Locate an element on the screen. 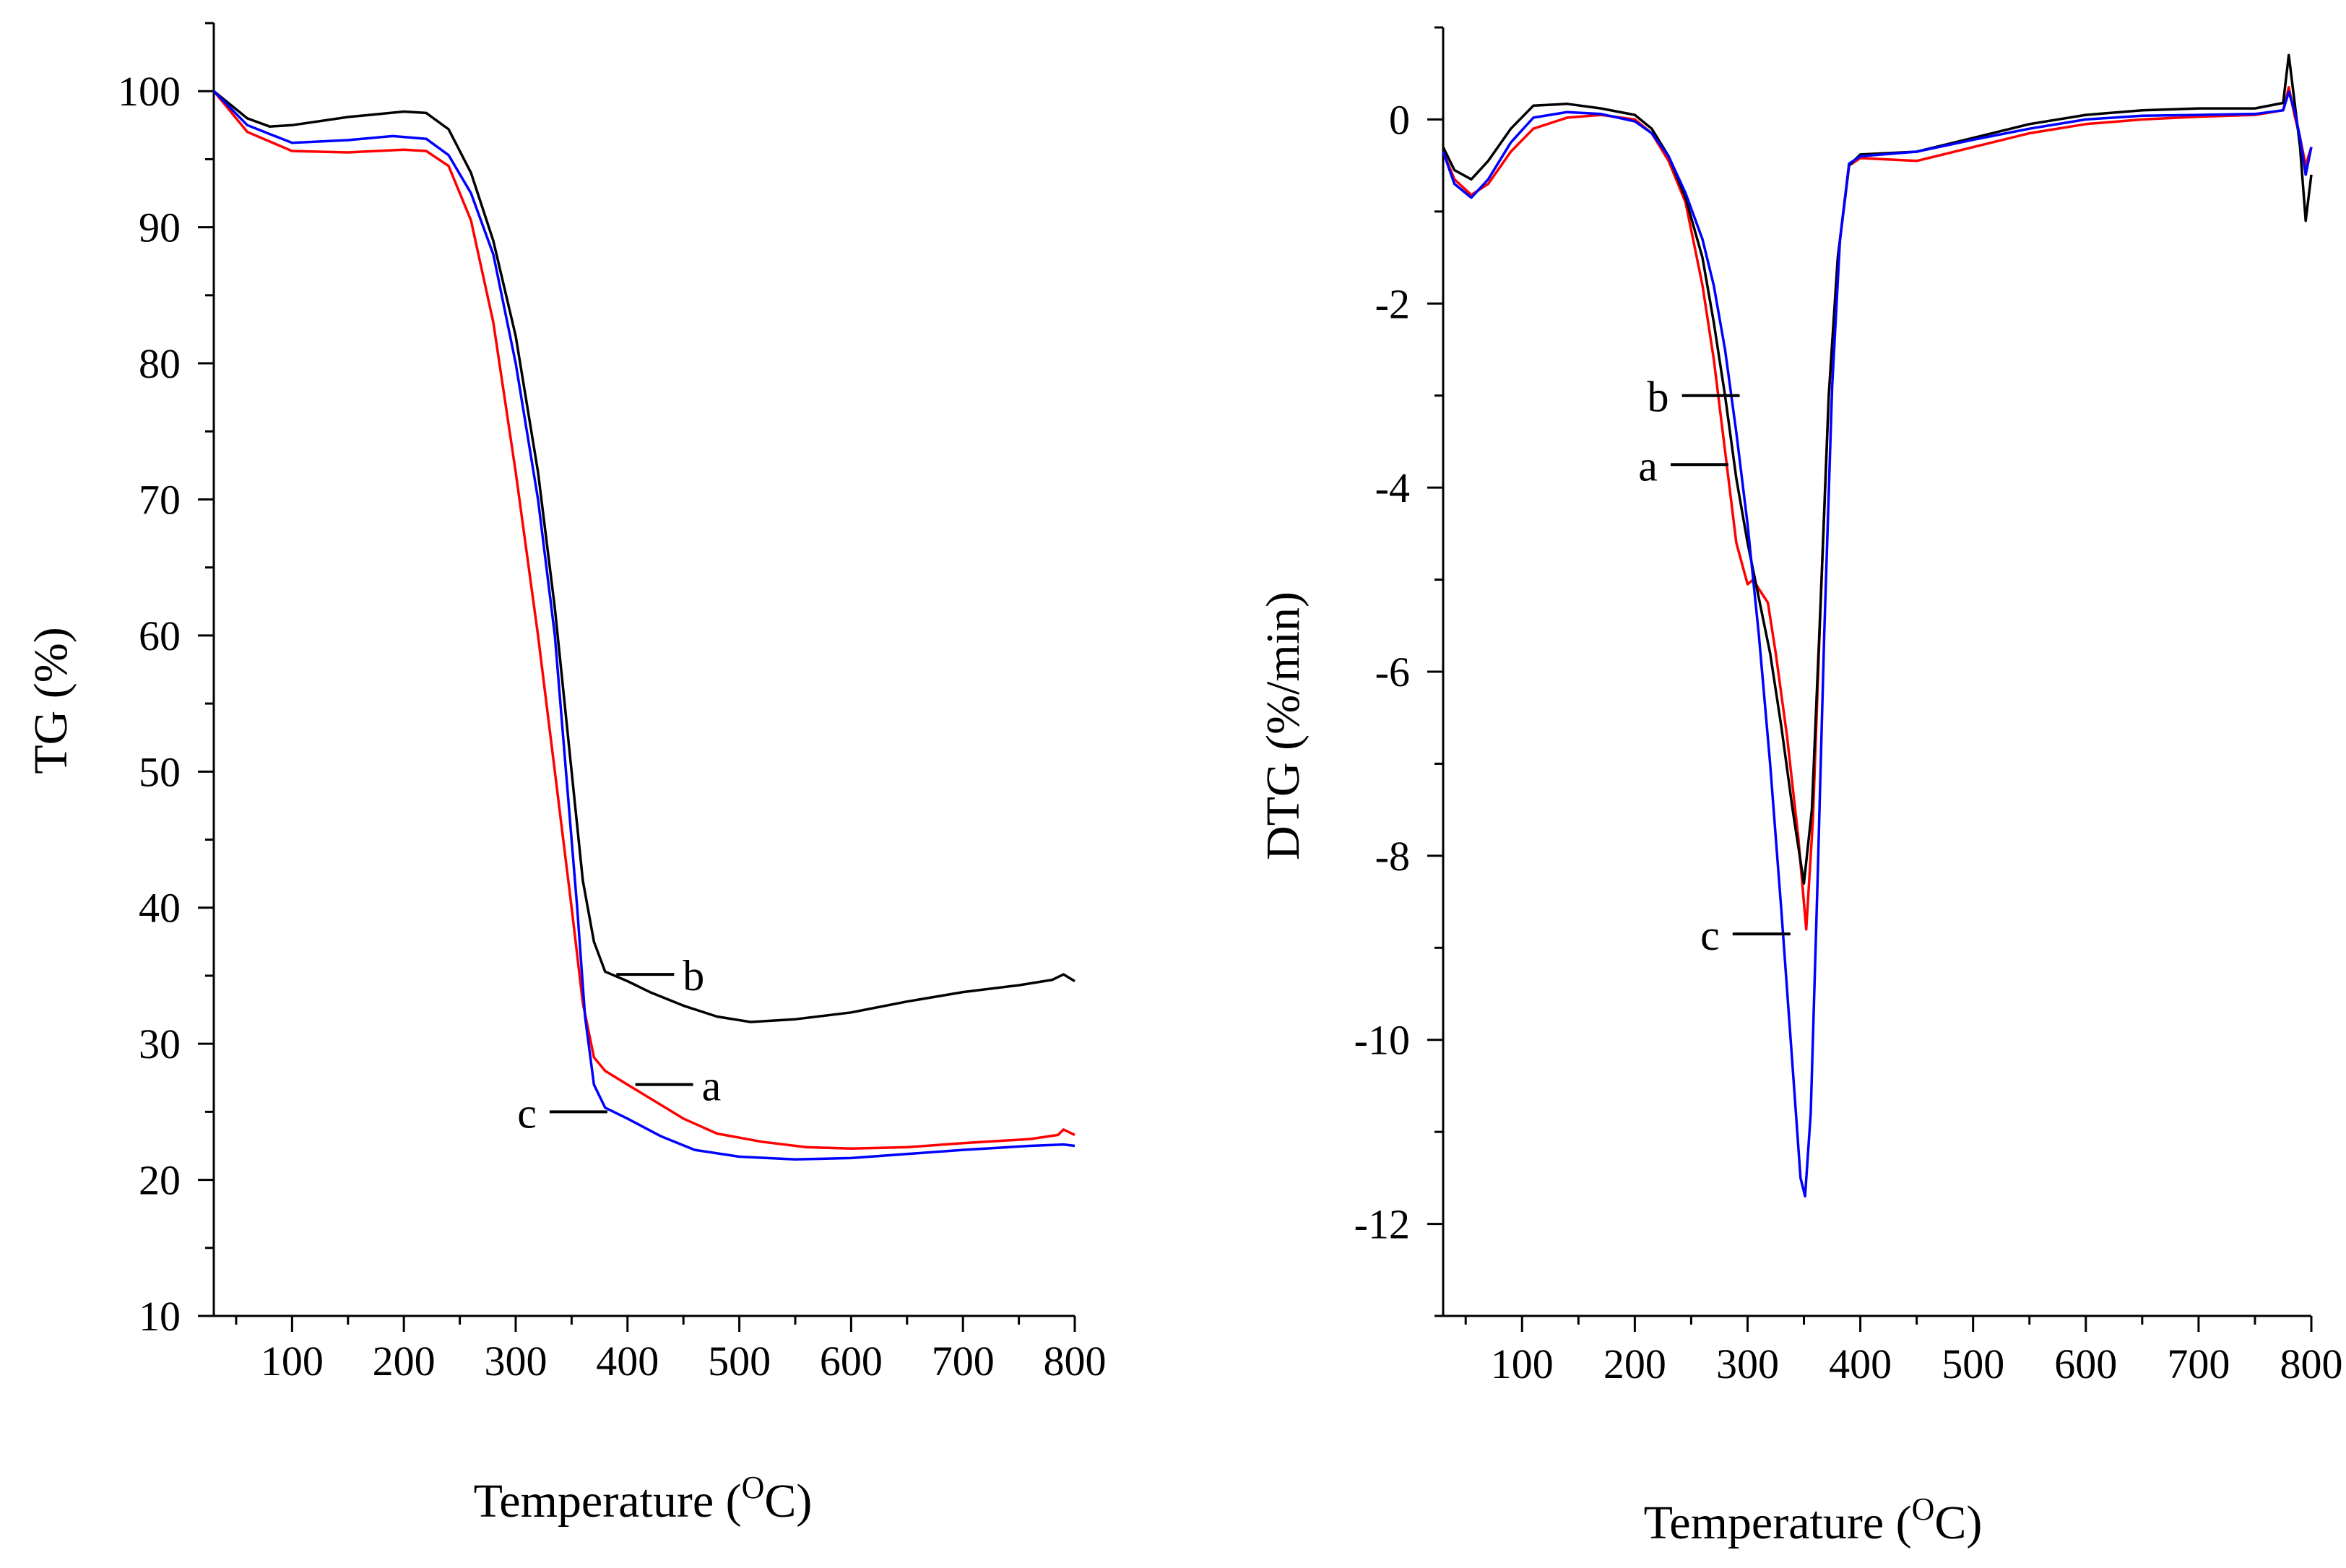  tg-x-axis-title: Temperature (OC) is located at coordinates (643, 1499).